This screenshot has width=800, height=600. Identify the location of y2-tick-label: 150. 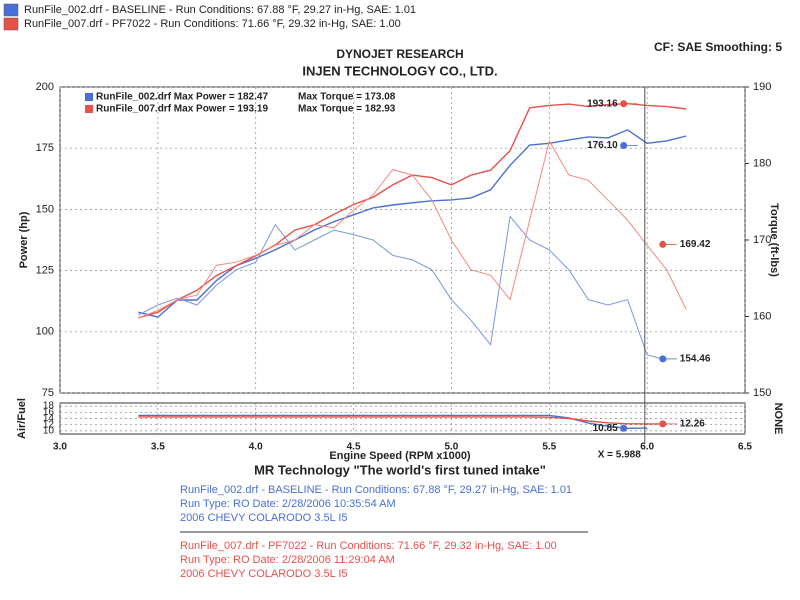
(762, 393).